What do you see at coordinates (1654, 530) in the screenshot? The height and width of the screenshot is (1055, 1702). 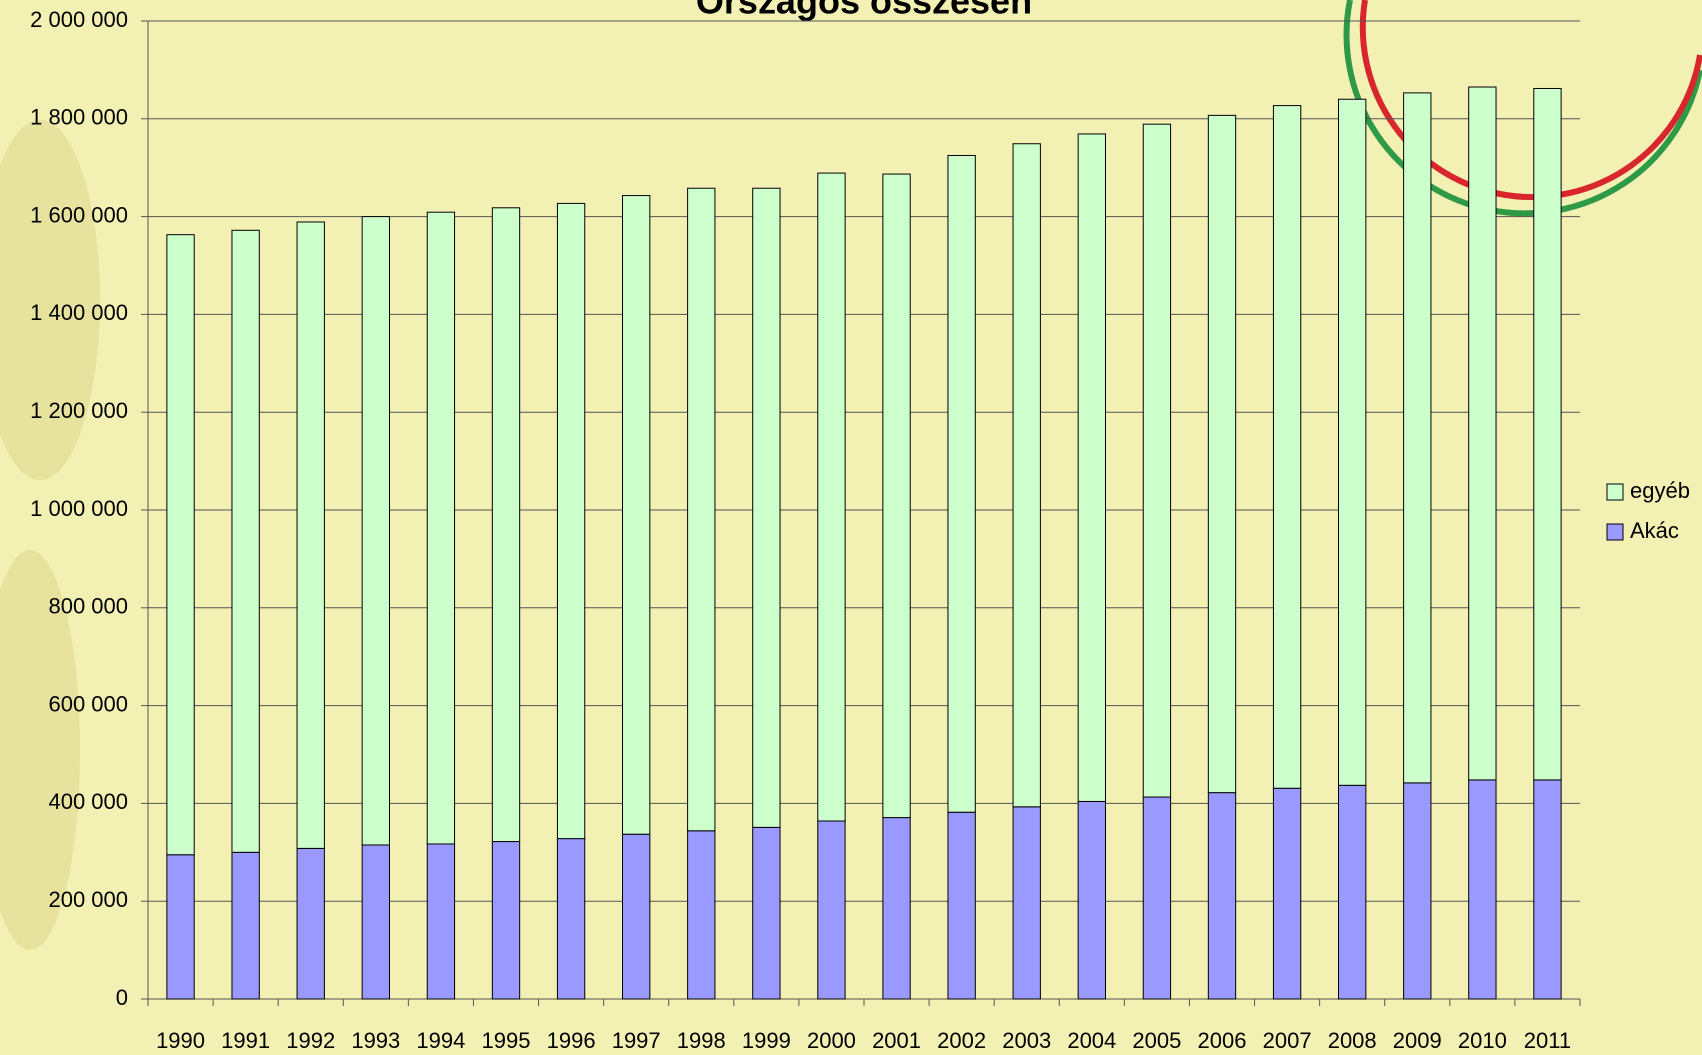 I see `legend-label: Akác` at bounding box center [1654, 530].